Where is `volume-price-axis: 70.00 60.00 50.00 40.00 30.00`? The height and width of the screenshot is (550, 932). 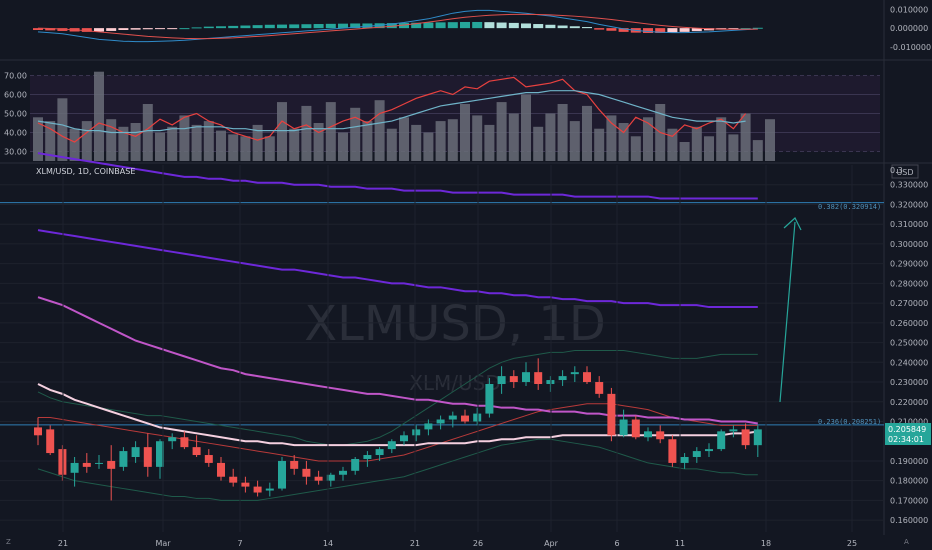
volume-price-axis: 70.00 60.00 50.00 40.00 30.00 is located at coordinates (15, 114).